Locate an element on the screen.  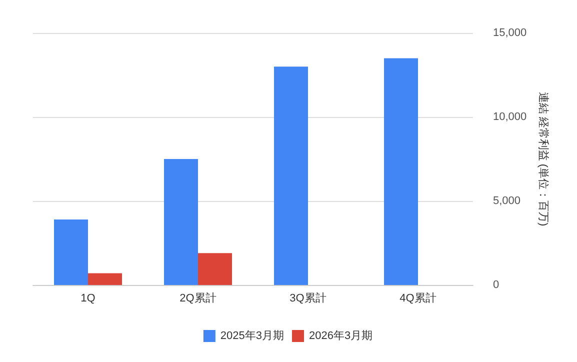
x-tick-label: 1Q is located at coordinates (88, 298).